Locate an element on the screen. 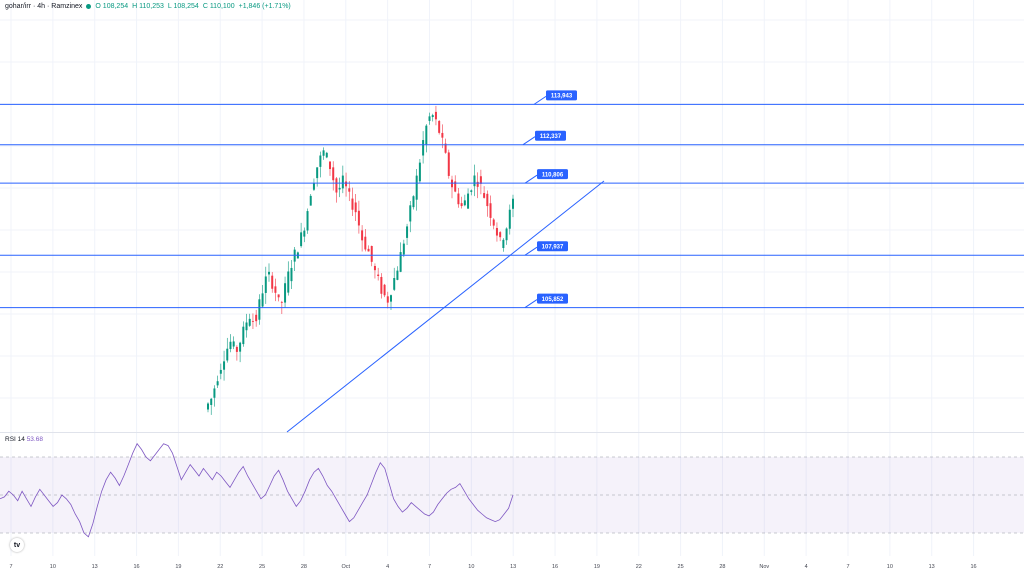 Image resolution: width=1024 pixels, height=576 pixels. level-label: 113,943 is located at coordinates (562, 97).